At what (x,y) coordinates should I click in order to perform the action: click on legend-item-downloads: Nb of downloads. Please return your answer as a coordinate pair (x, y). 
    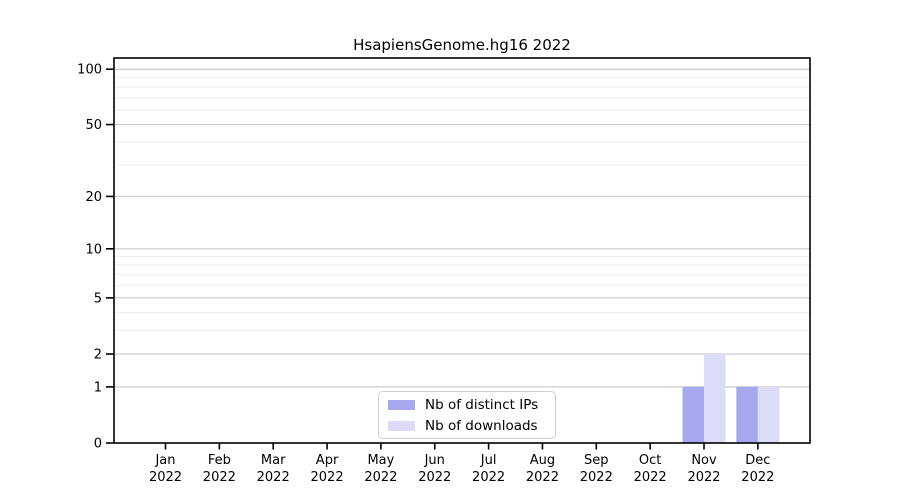
    Looking at the image, I should click on (471, 426).